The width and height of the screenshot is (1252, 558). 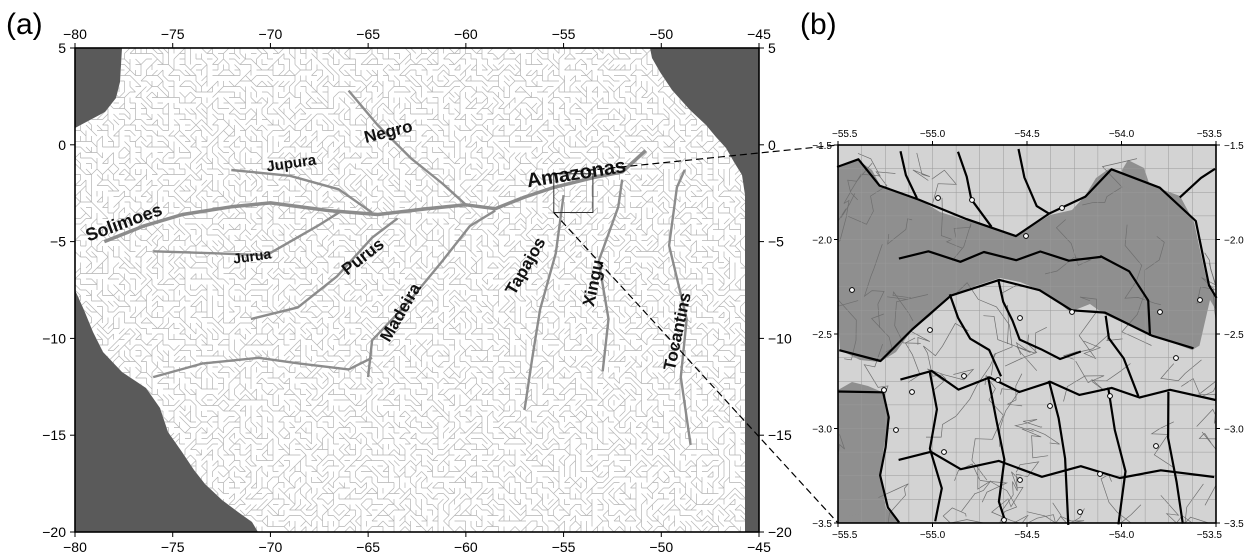 I want to click on x-tick-label-top: −50, so click(x=661, y=34).